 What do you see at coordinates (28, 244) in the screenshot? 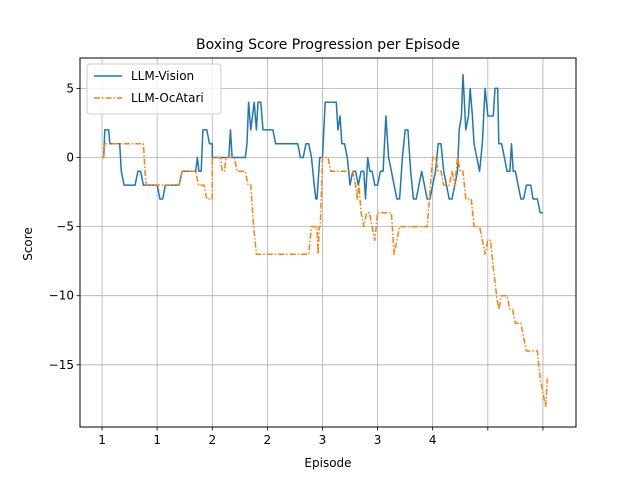
I see `y-axis-title: Score` at bounding box center [28, 244].